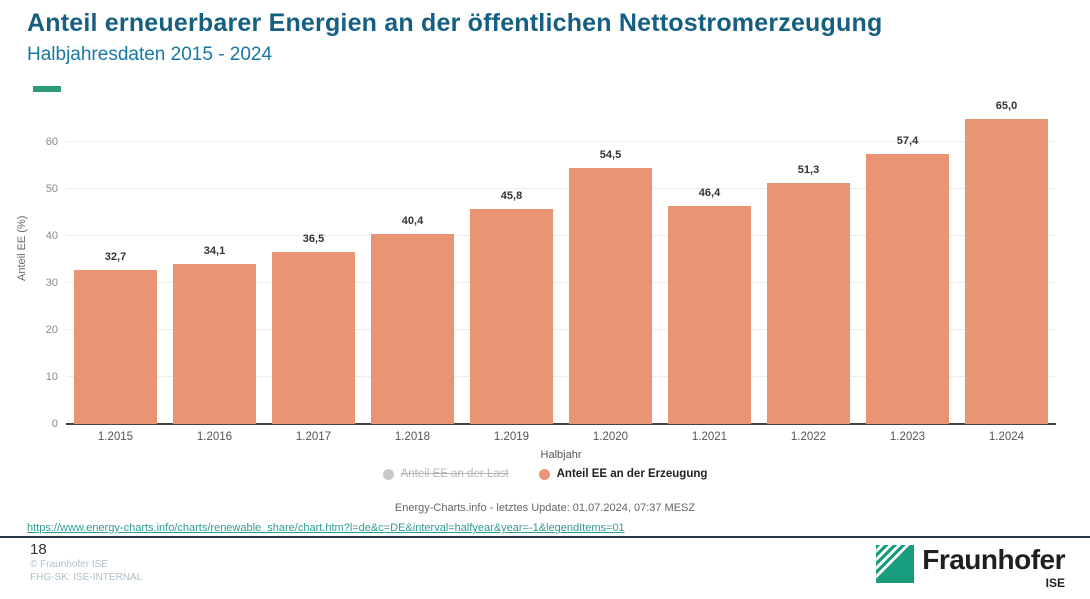 This screenshot has width=1090, height=599. I want to click on bar-1.2015, so click(115, 347).